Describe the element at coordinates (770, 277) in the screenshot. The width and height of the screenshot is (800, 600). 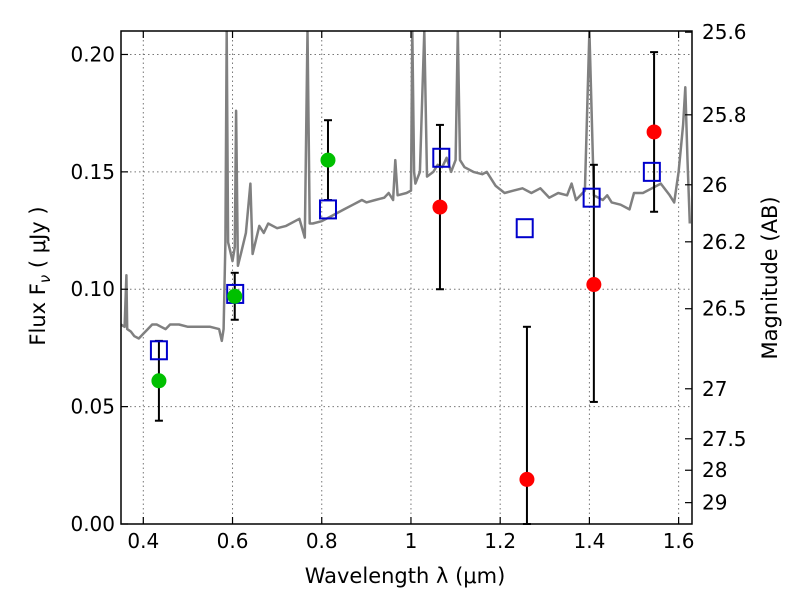
I see `y2-axis-label: Magnitude (AB)` at that location.